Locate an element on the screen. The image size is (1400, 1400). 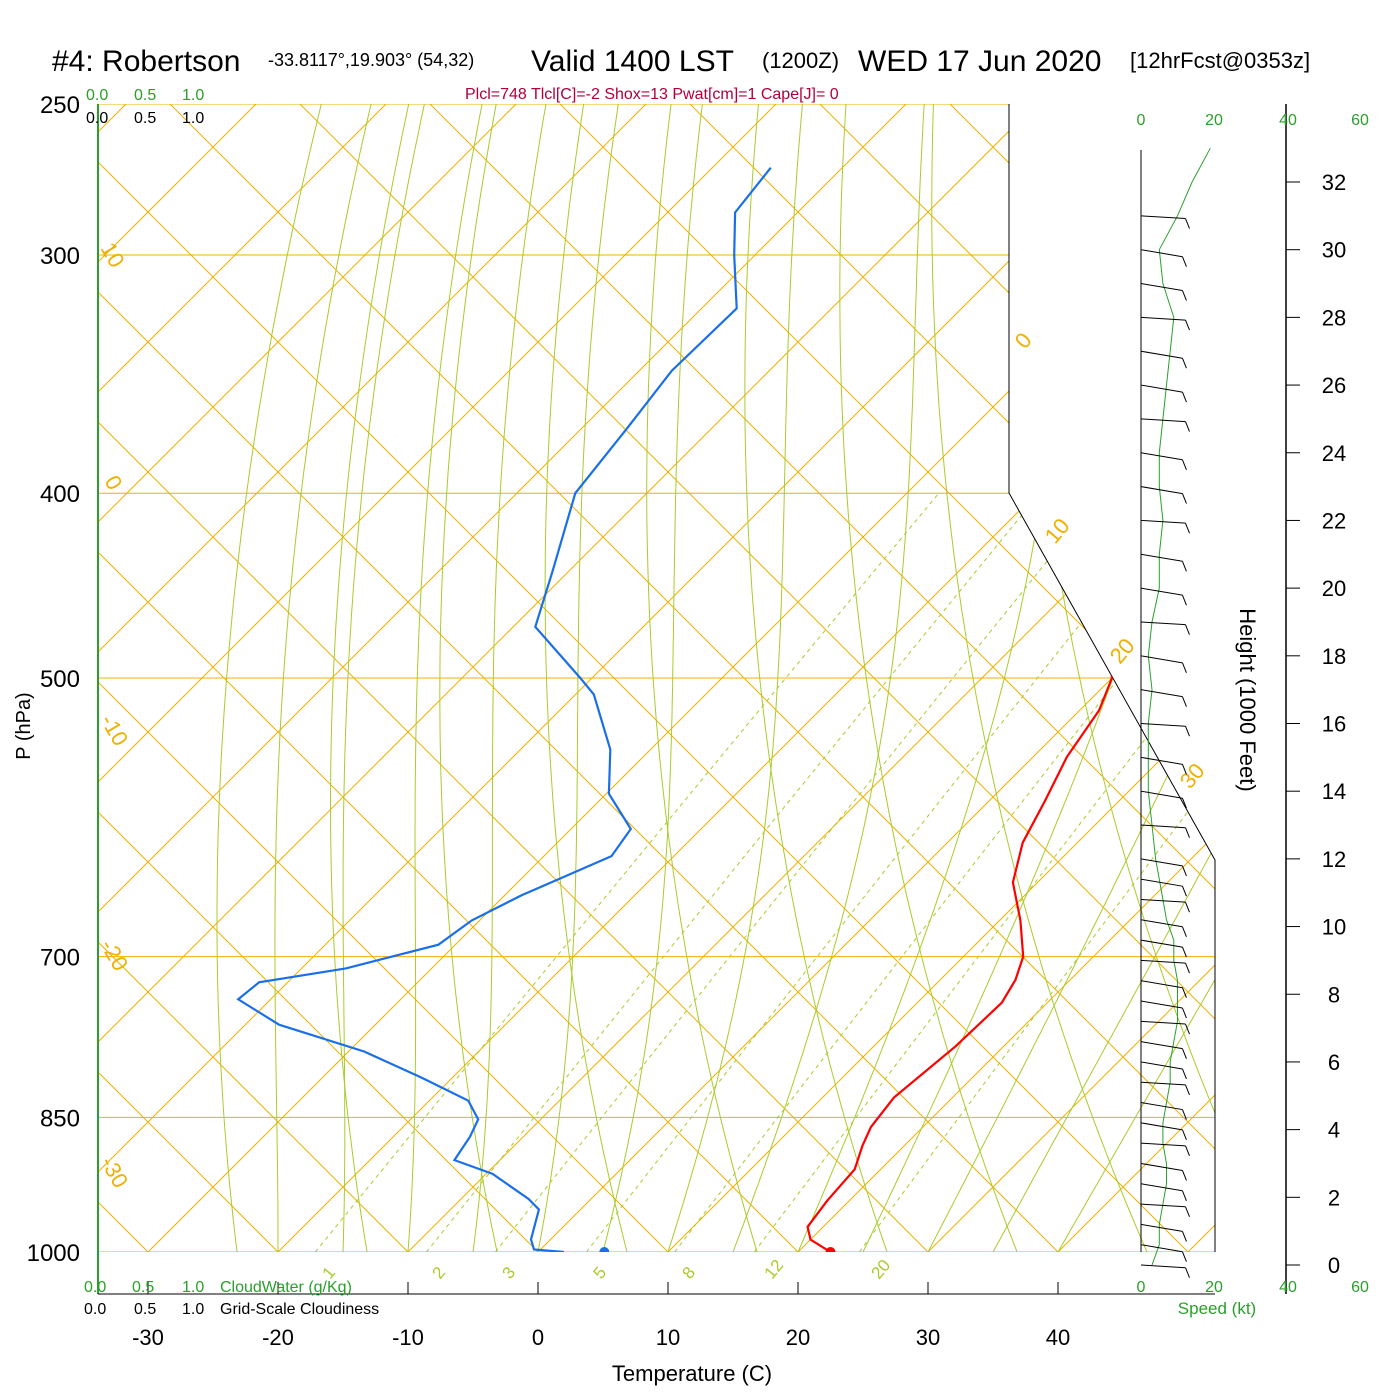
reference-line is located at coordinates (9, 678).